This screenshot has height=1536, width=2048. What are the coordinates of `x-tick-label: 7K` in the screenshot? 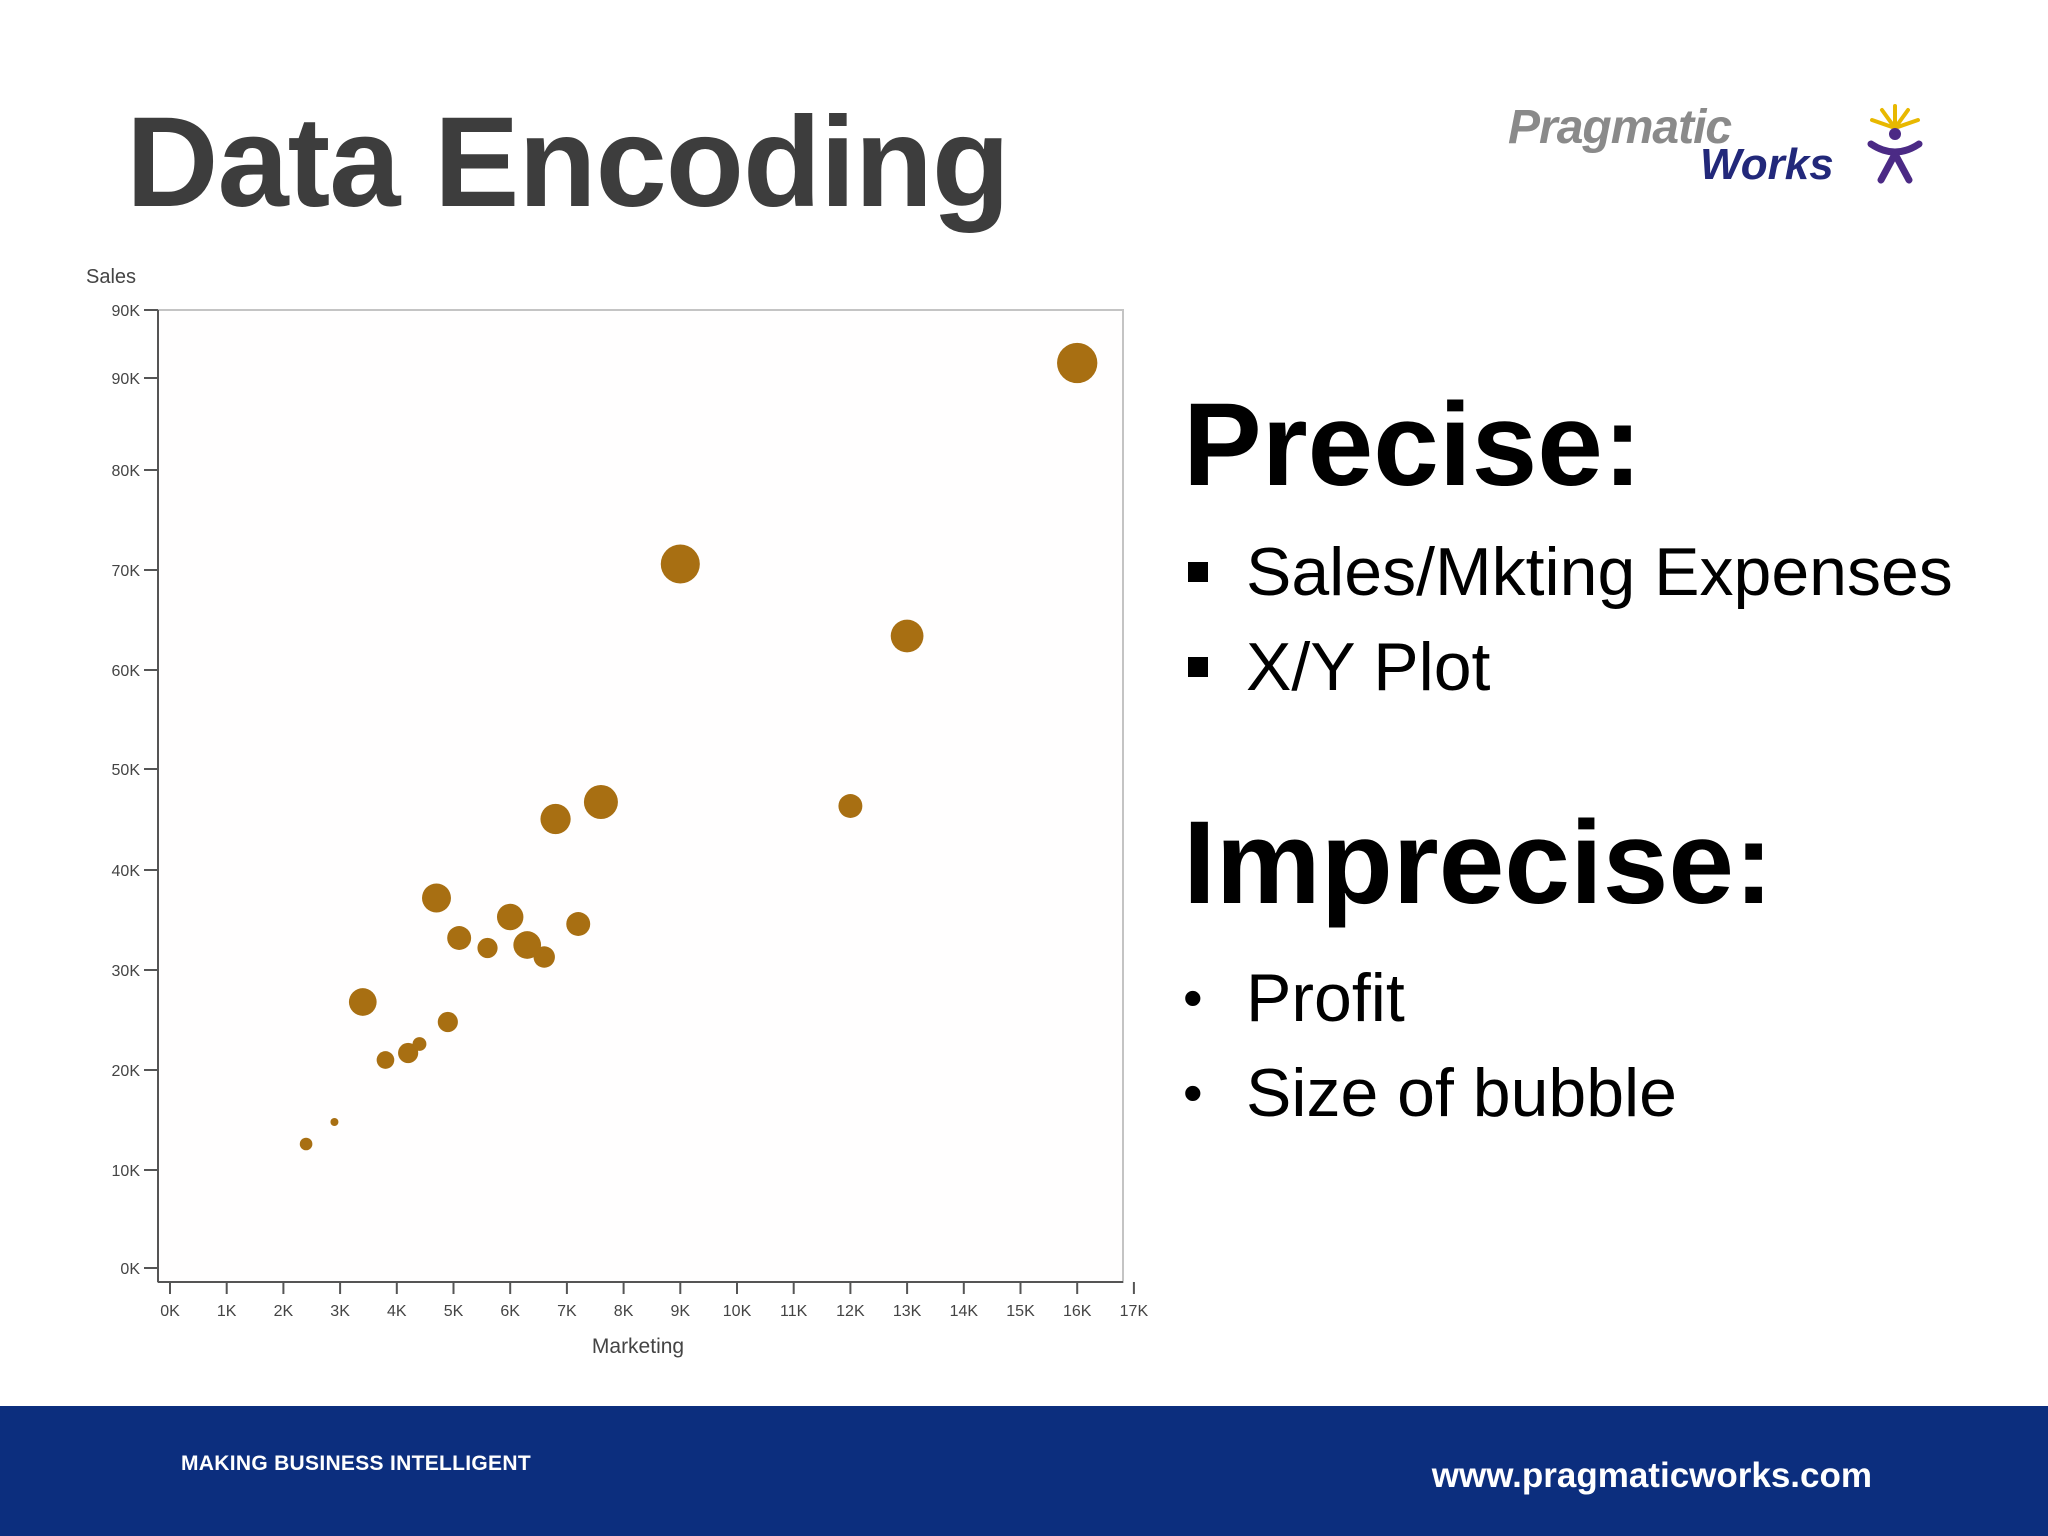 It's located at (567, 1311).